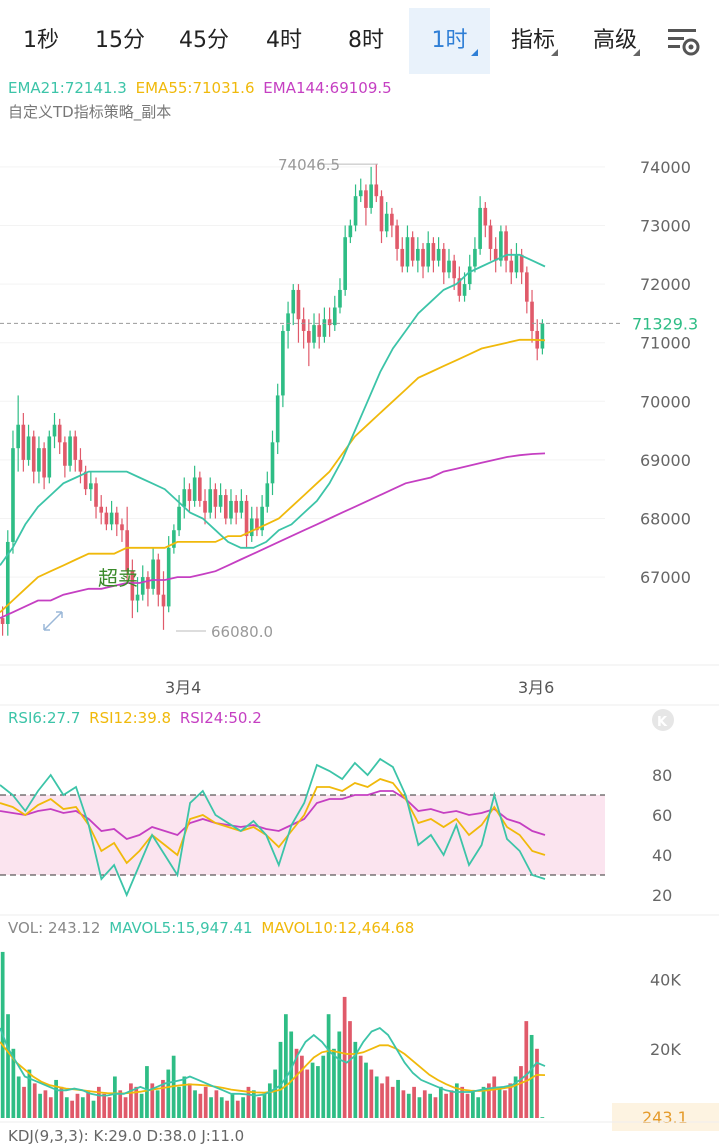 The height and width of the screenshot is (1145, 719). Describe the element at coordinates (327, 88) in the screenshot. I see `ema144-legend: EMA144:69109.5` at that location.